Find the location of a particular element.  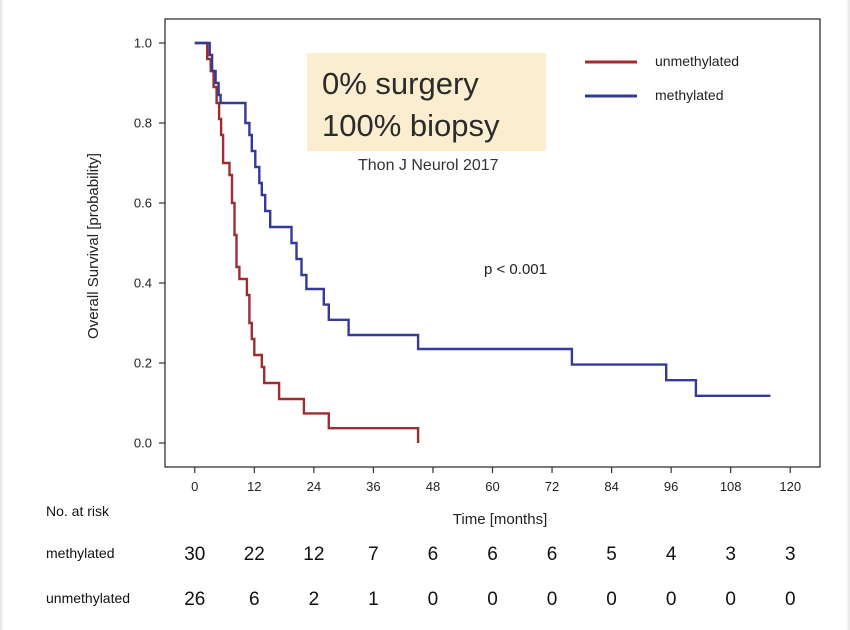

citation: Thon J Neurol 2017 is located at coordinates (428, 165).